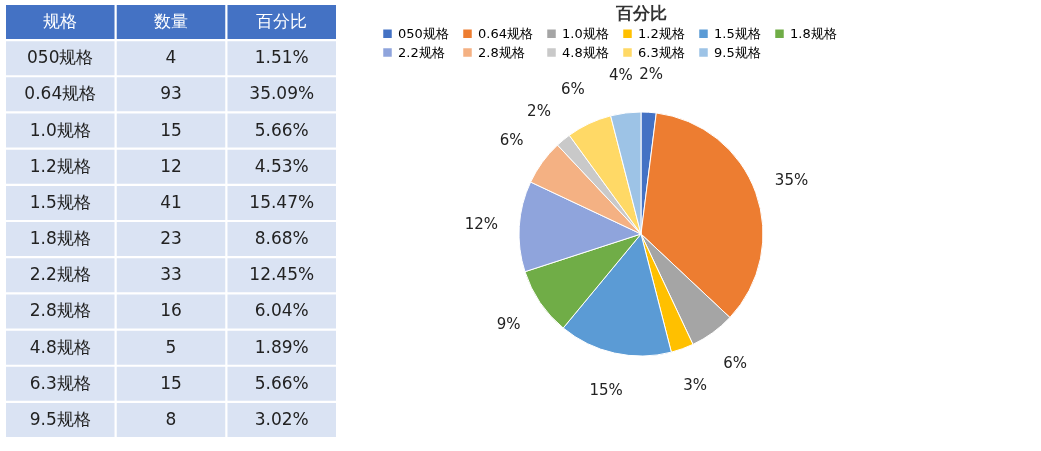  What do you see at coordinates (695, 384) in the screenshot?
I see `data-label: 3%` at bounding box center [695, 384].